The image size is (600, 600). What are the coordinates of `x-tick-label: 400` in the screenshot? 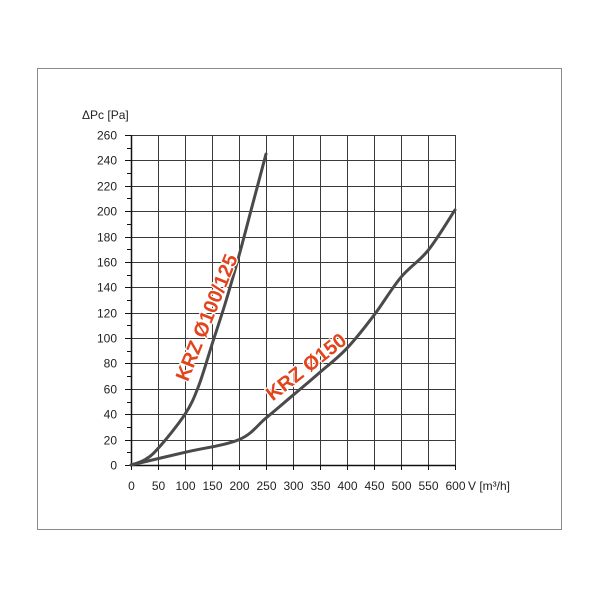 It's located at (347, 486).